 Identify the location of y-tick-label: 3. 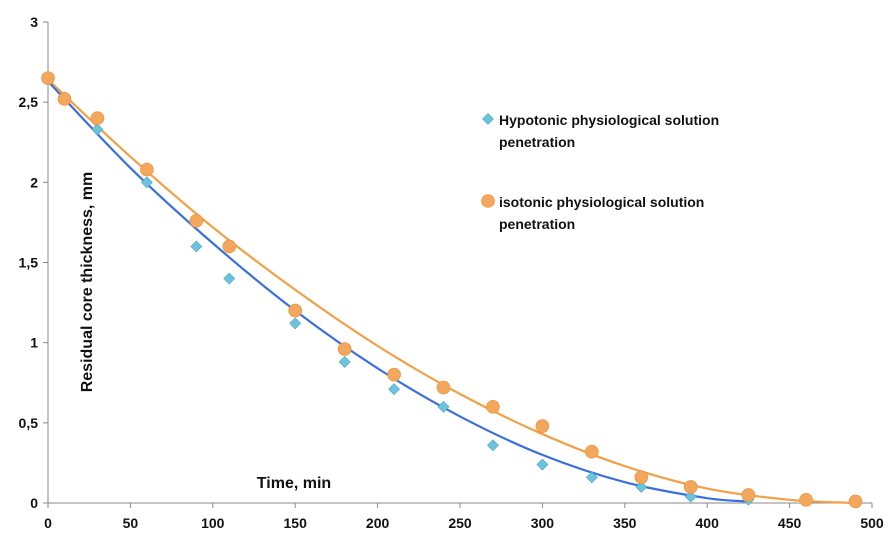
(34, 22).